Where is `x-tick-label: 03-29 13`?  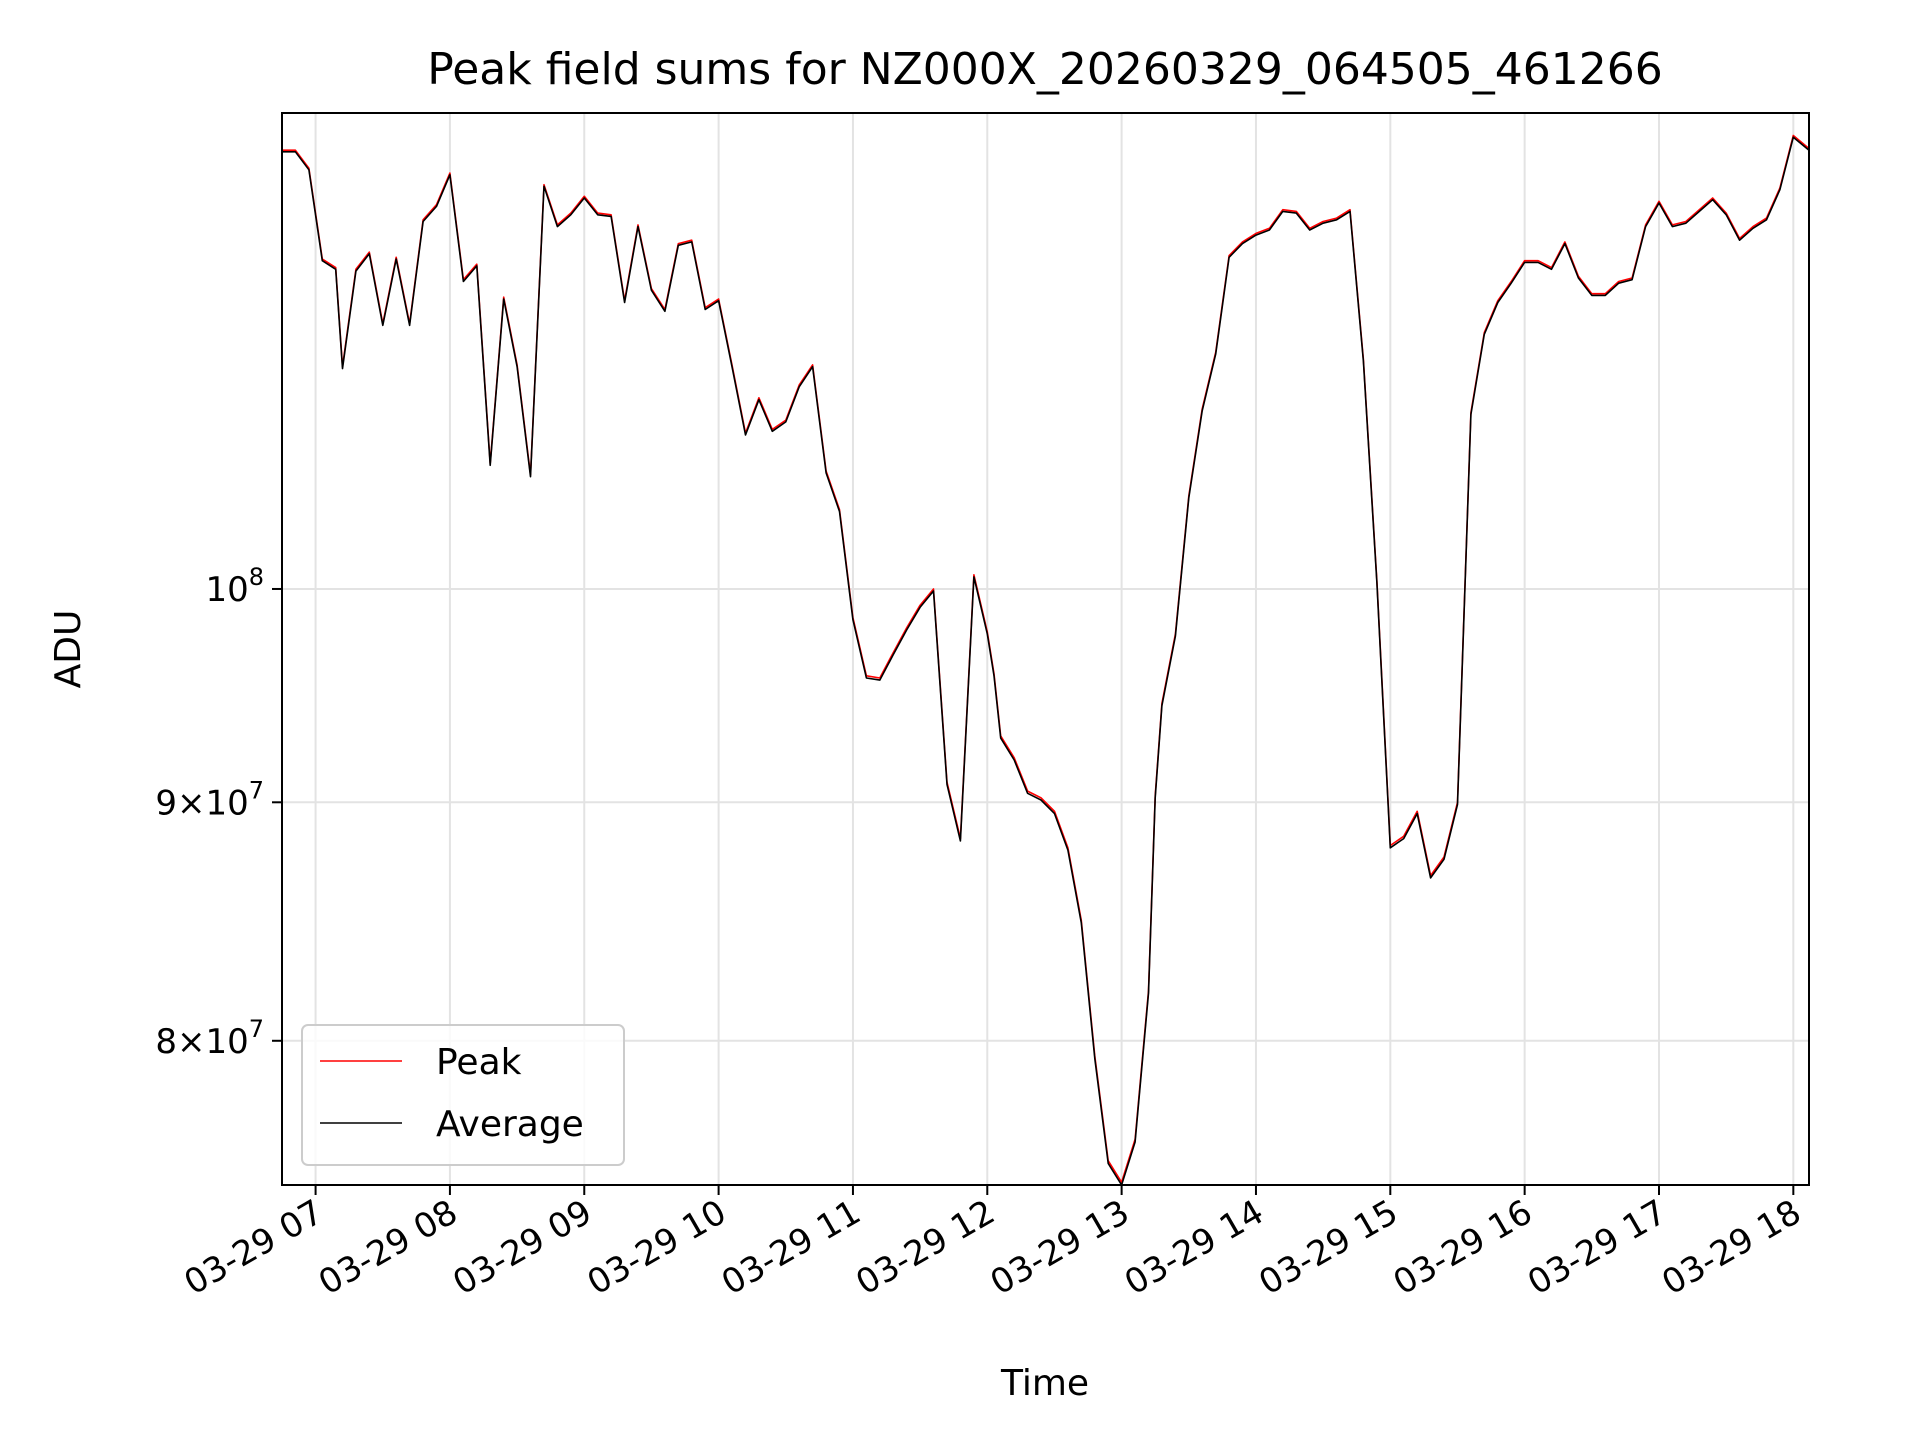
x-tick-label: 03-29 13 is located at coordinates (1060, 1247).